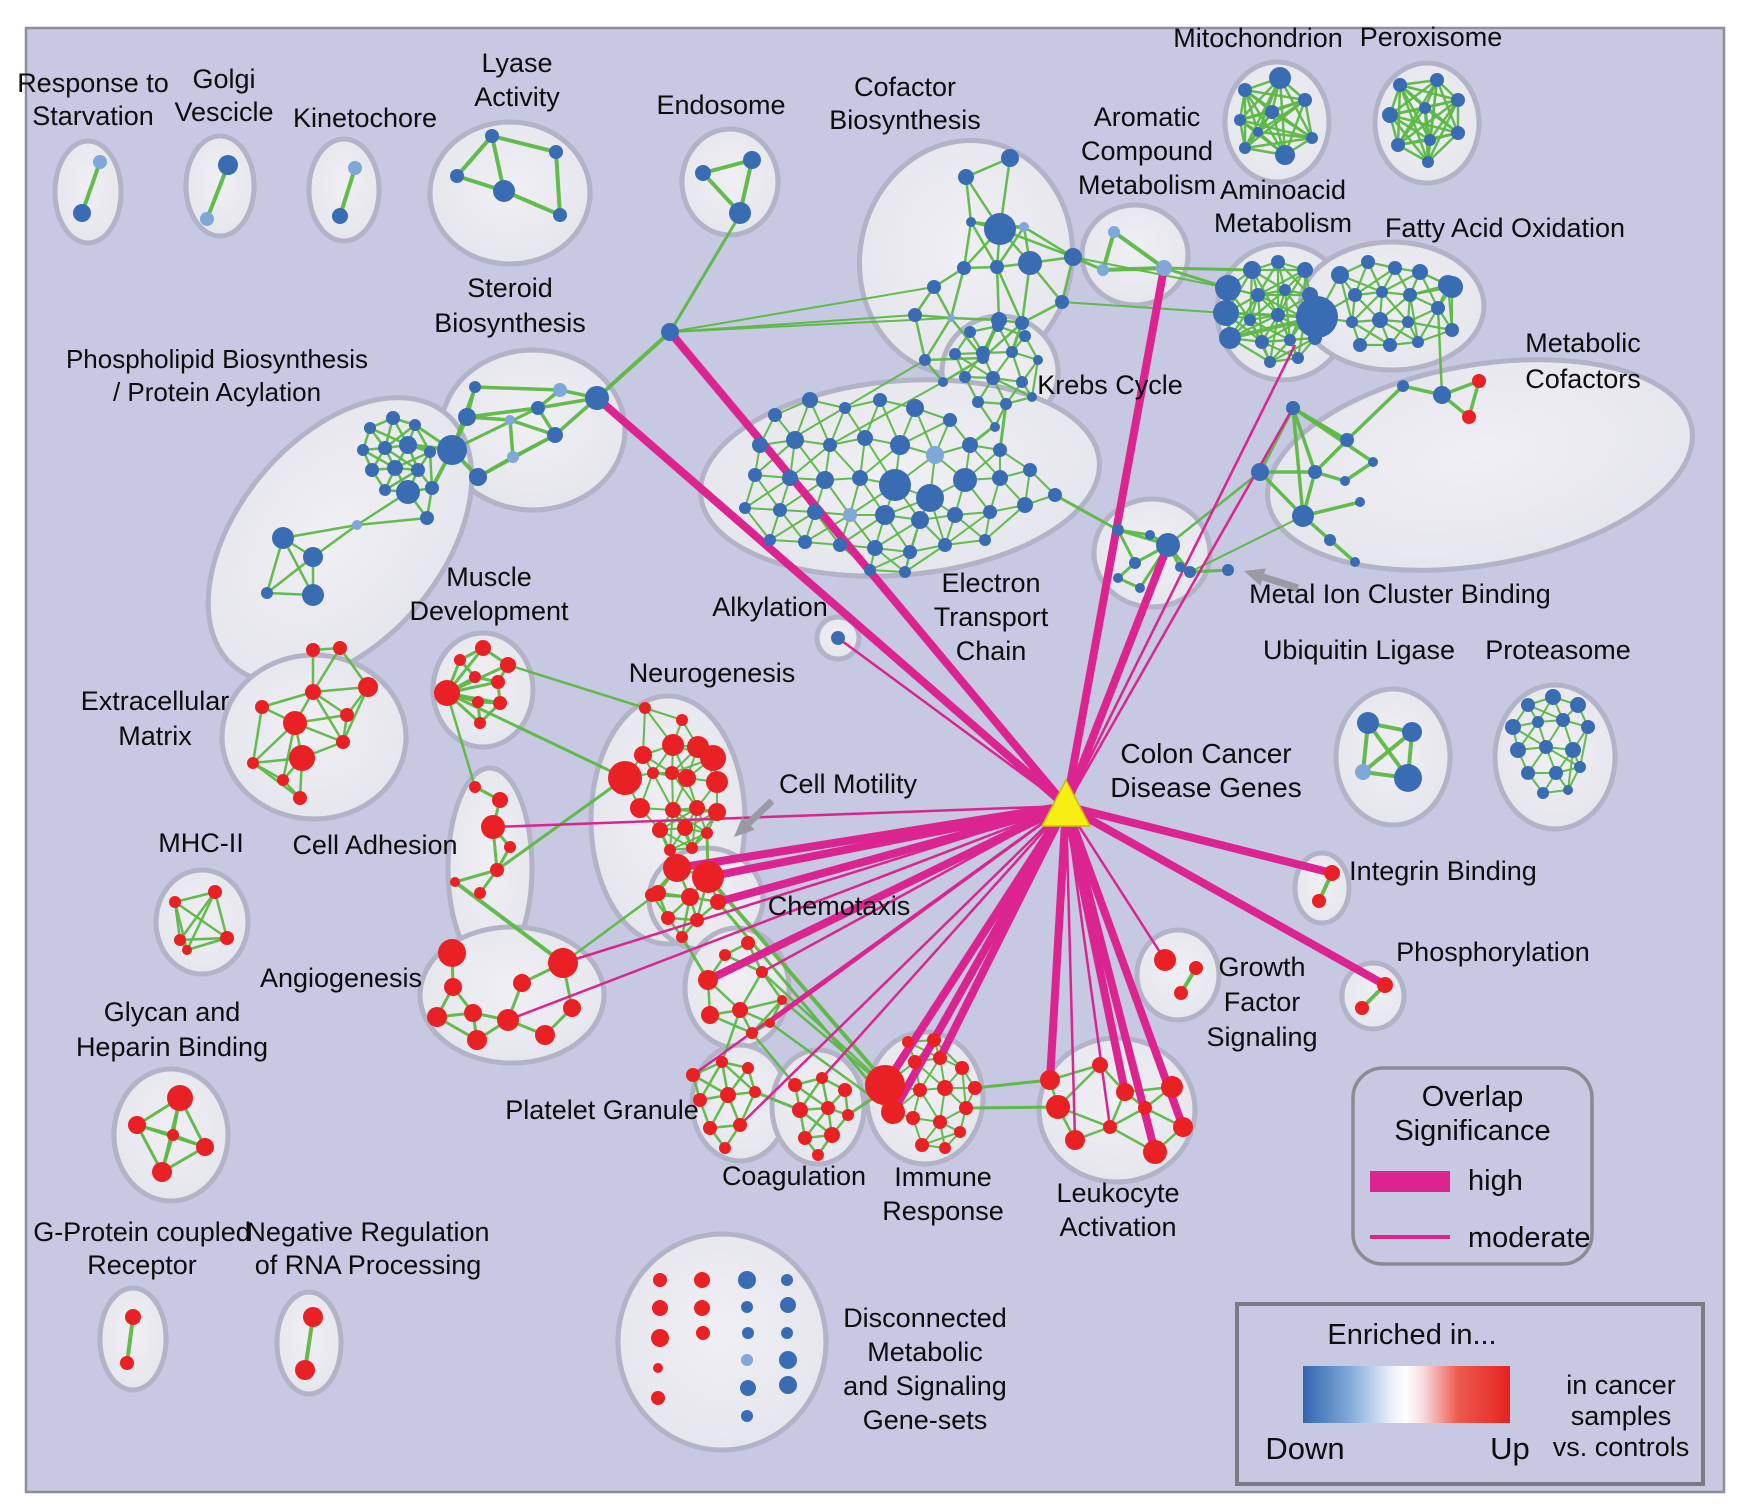  I want to click on overlap-edge-moderate, so click(909, 919).